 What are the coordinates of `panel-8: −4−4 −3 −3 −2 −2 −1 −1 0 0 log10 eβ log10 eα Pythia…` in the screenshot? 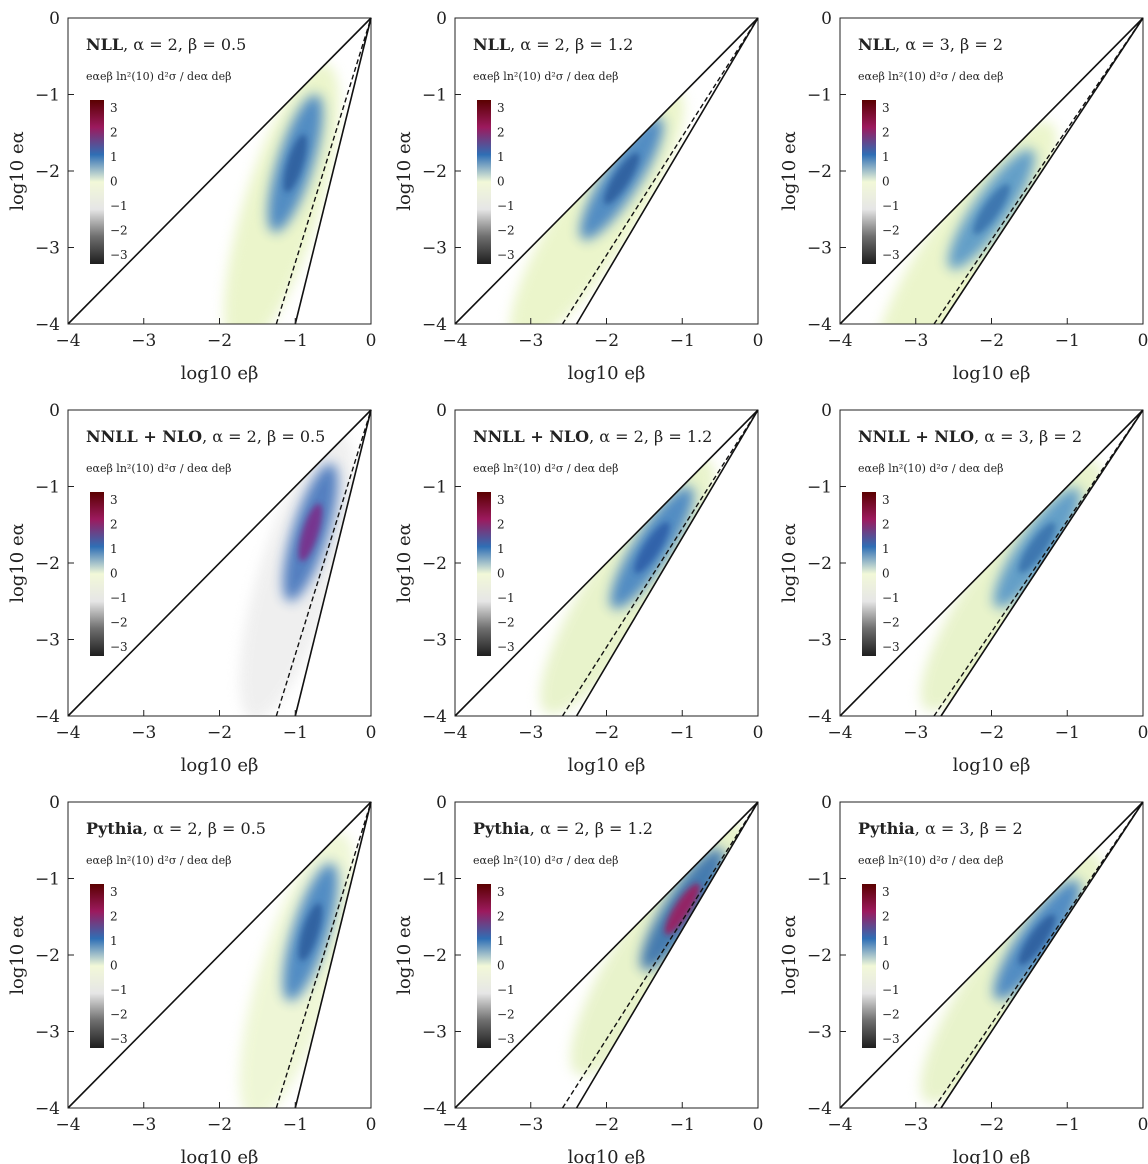 It's located at (578, 978).